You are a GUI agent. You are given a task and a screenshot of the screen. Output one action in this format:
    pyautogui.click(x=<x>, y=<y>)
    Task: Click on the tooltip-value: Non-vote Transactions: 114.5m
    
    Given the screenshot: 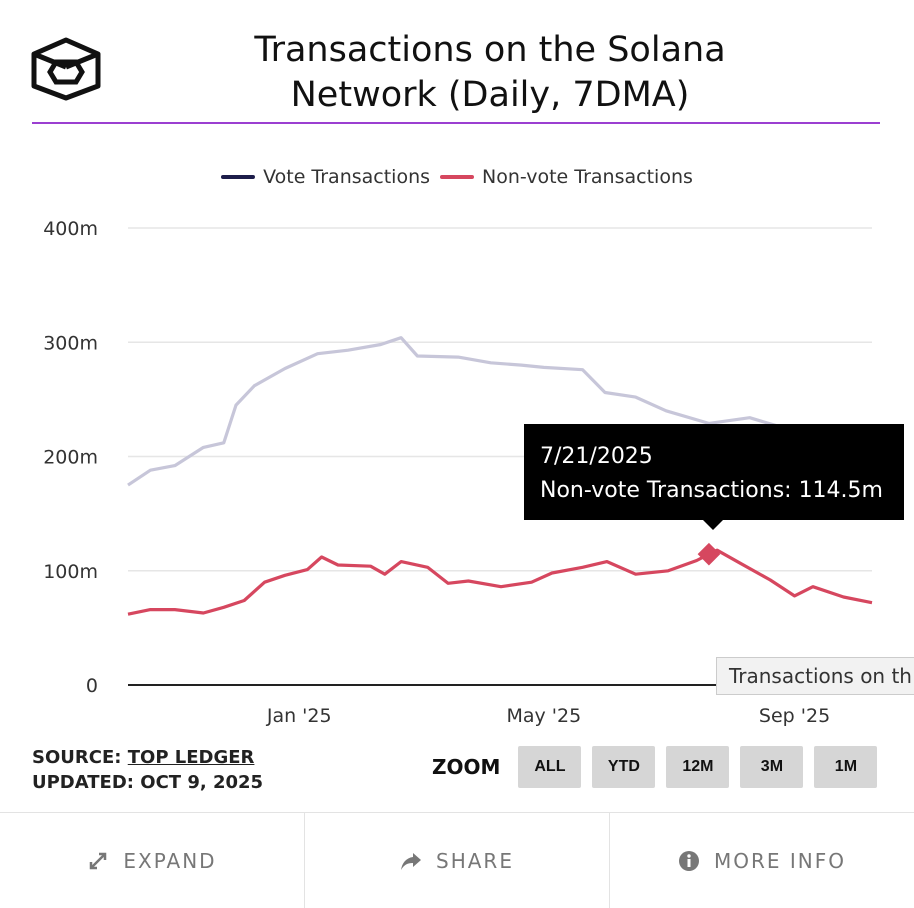 What is the action you would take?
    pyautogui.click(x=711, y=490)
    